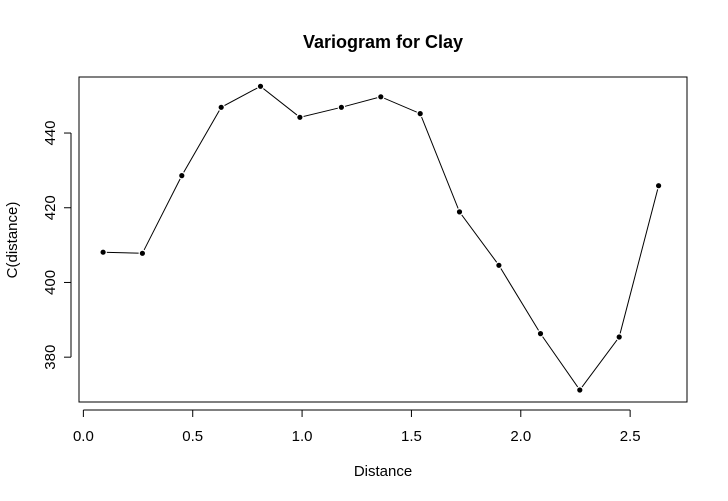  Describe the element at coordinates (302, 436) in the screenshot. I see `x-tick-label: 1.0` at that location.